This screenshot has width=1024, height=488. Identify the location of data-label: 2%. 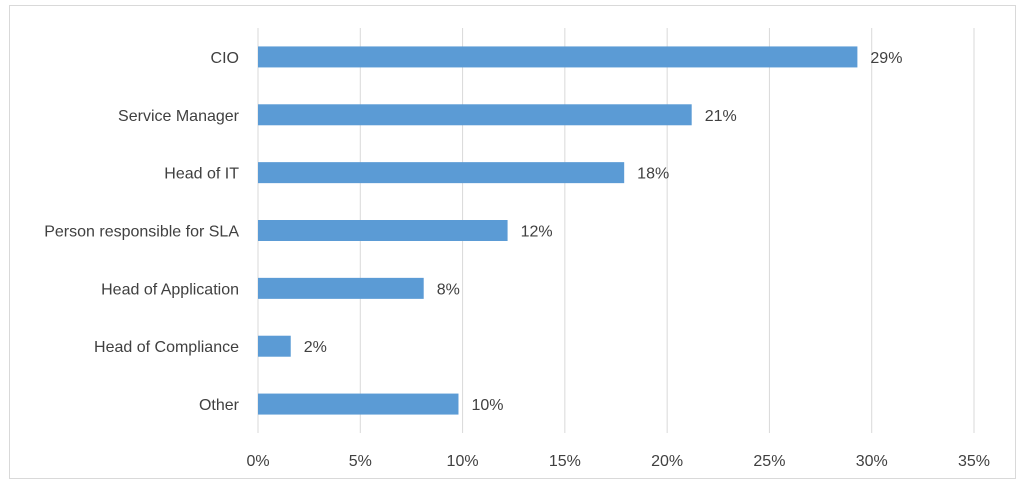
(315, 347).